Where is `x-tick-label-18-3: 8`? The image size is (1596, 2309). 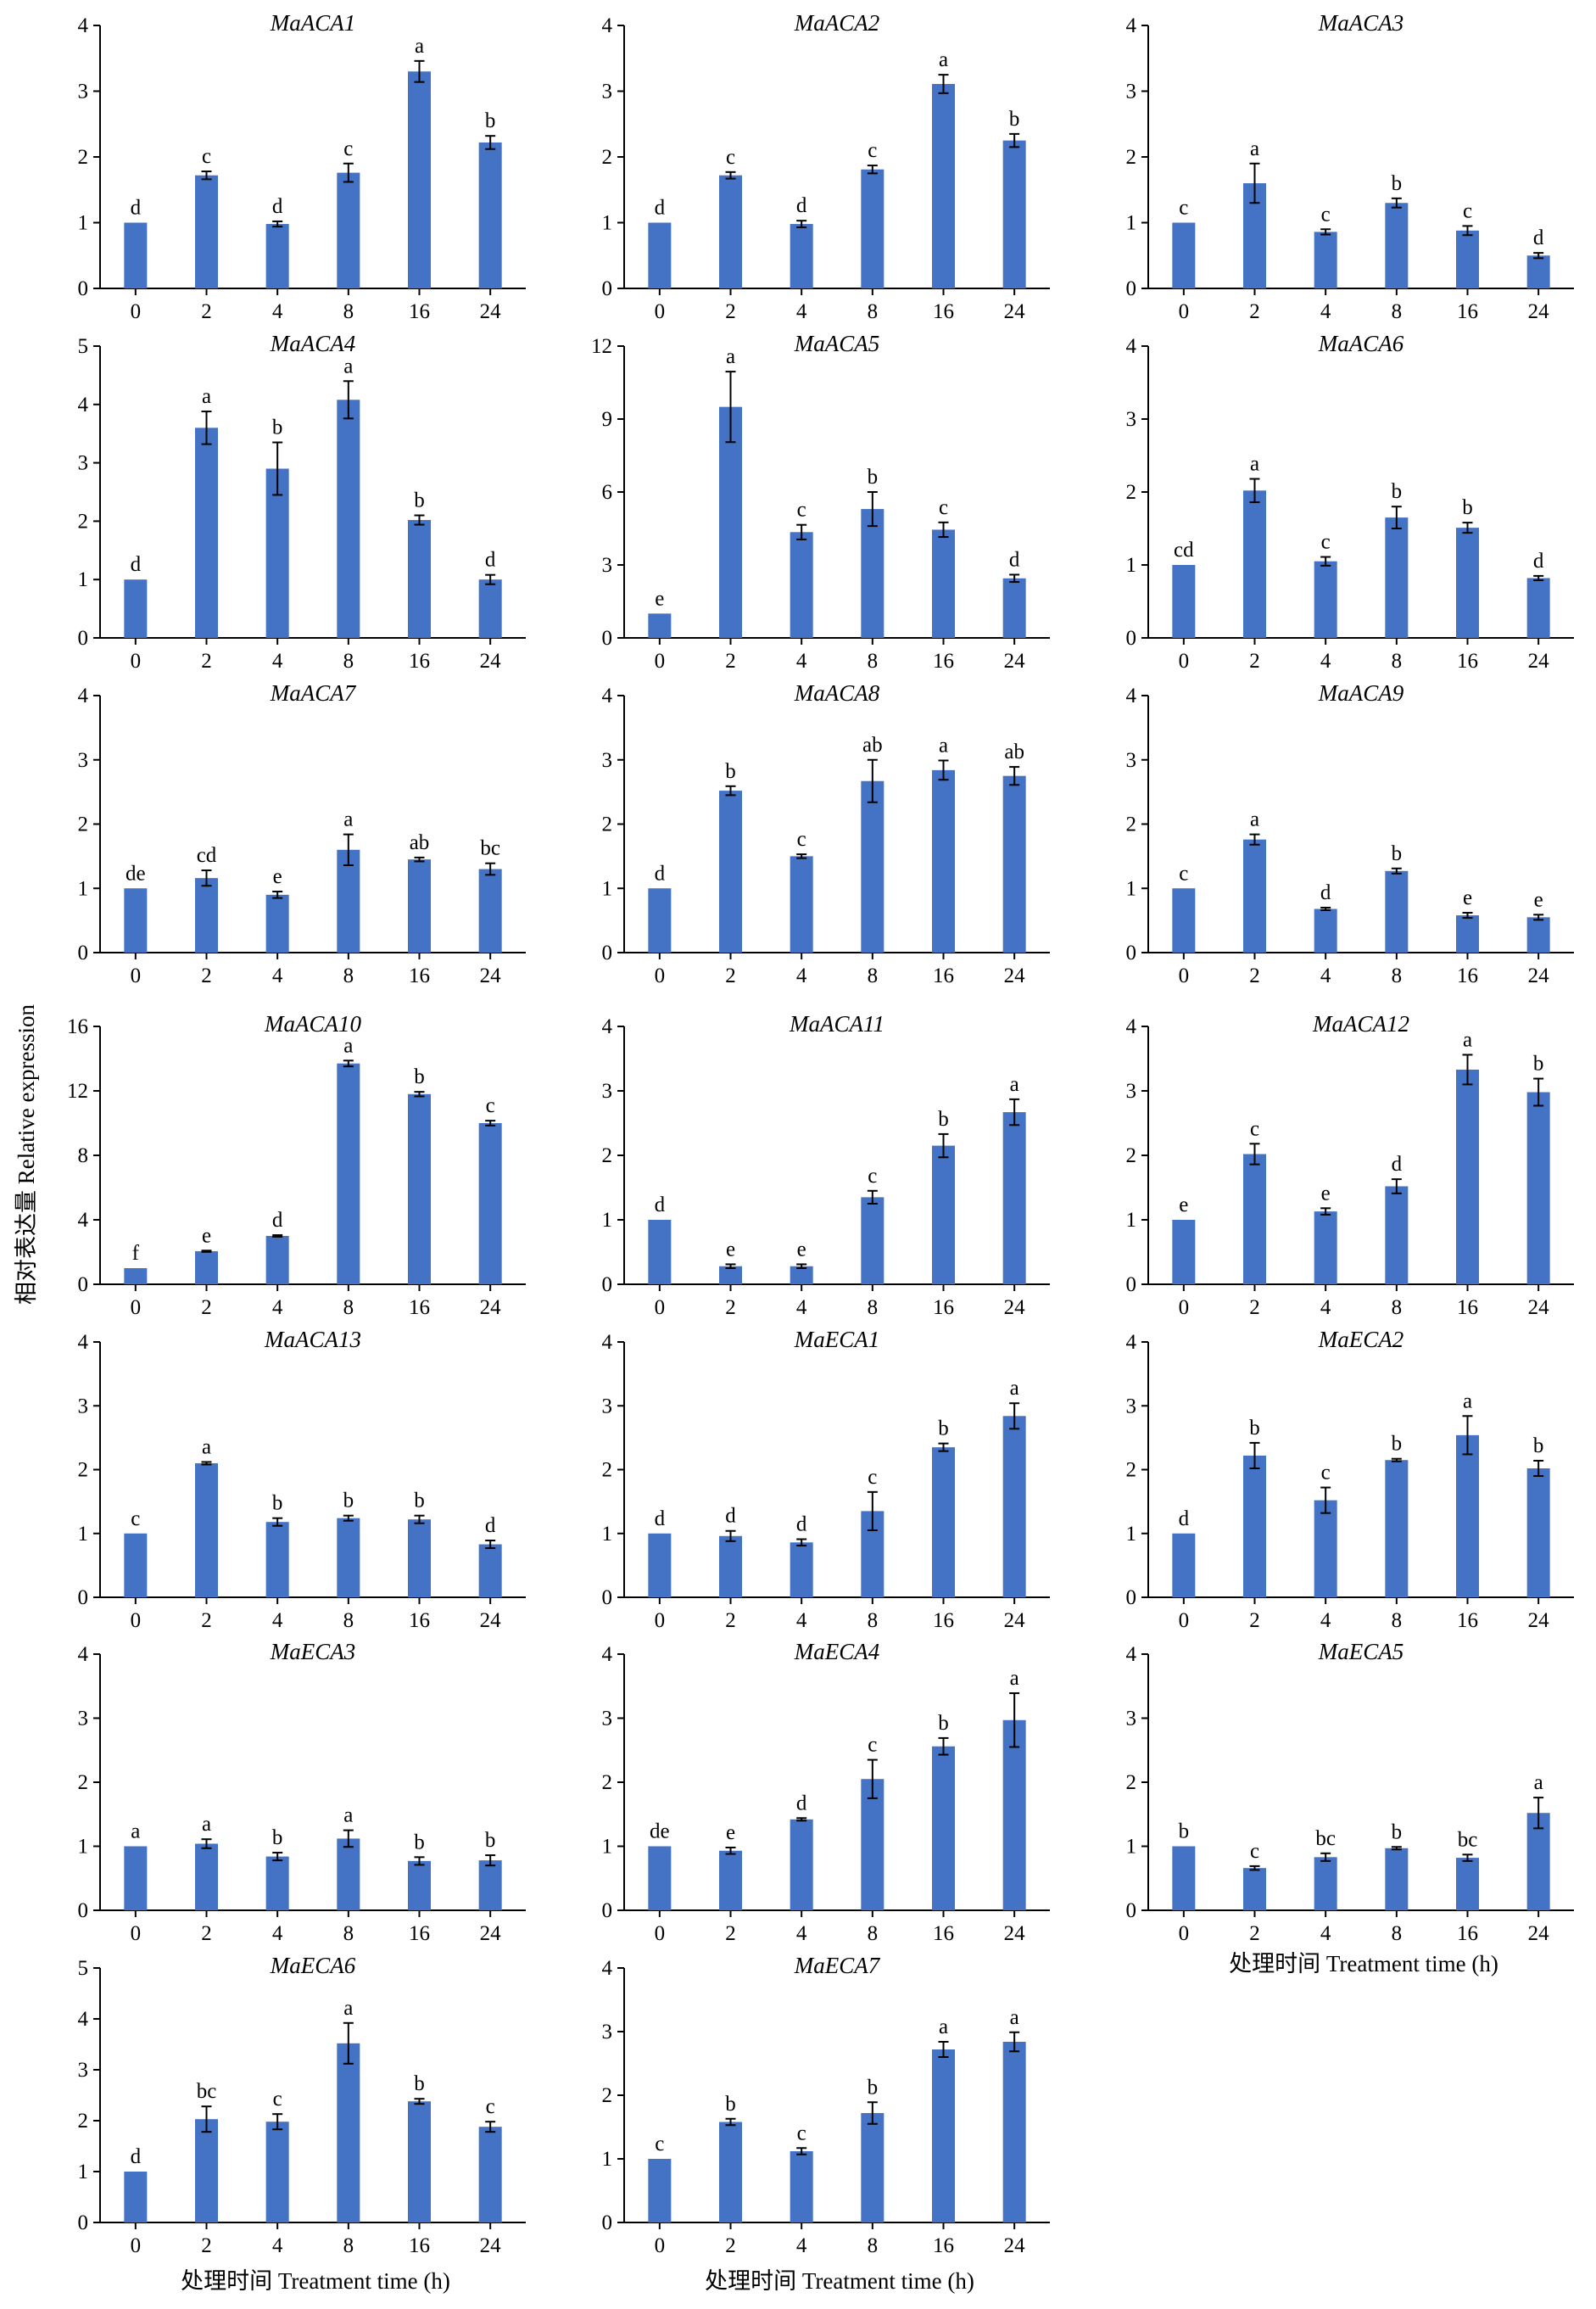
x-tick-label-18-3: 8 is located at coordinates (1397, 1933).